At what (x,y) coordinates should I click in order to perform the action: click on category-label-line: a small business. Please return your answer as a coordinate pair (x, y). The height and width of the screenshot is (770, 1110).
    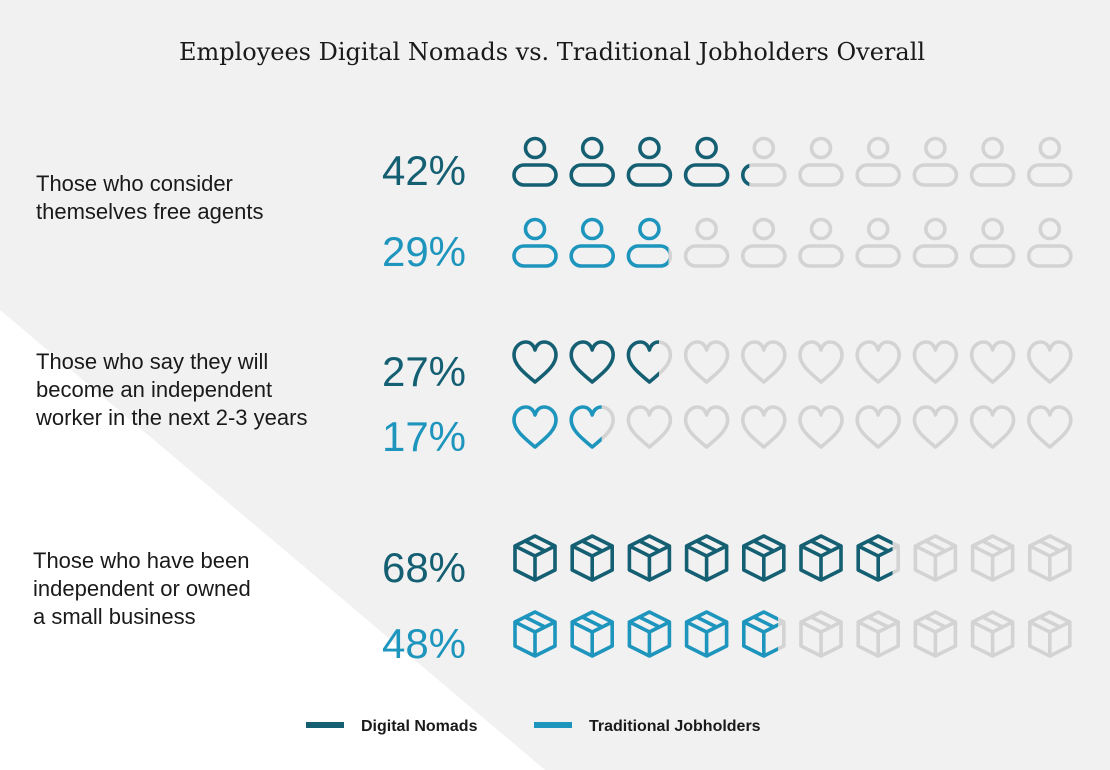
    Looking at the image, I should click on (114, 616).